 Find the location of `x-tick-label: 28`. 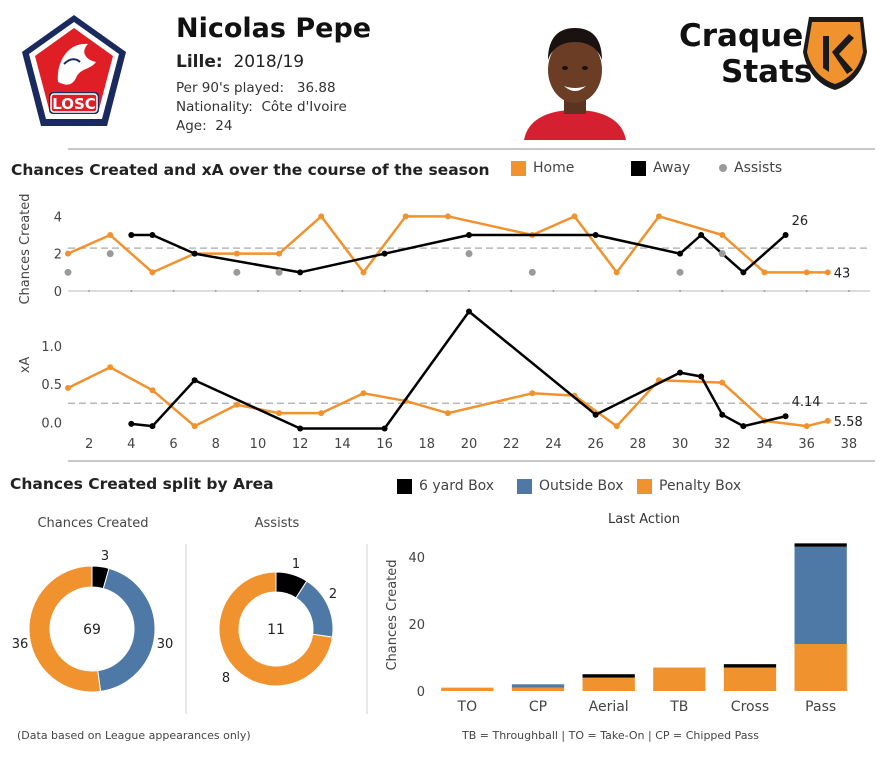

x-tick-label: 28 is located at coordinates (638, 444).